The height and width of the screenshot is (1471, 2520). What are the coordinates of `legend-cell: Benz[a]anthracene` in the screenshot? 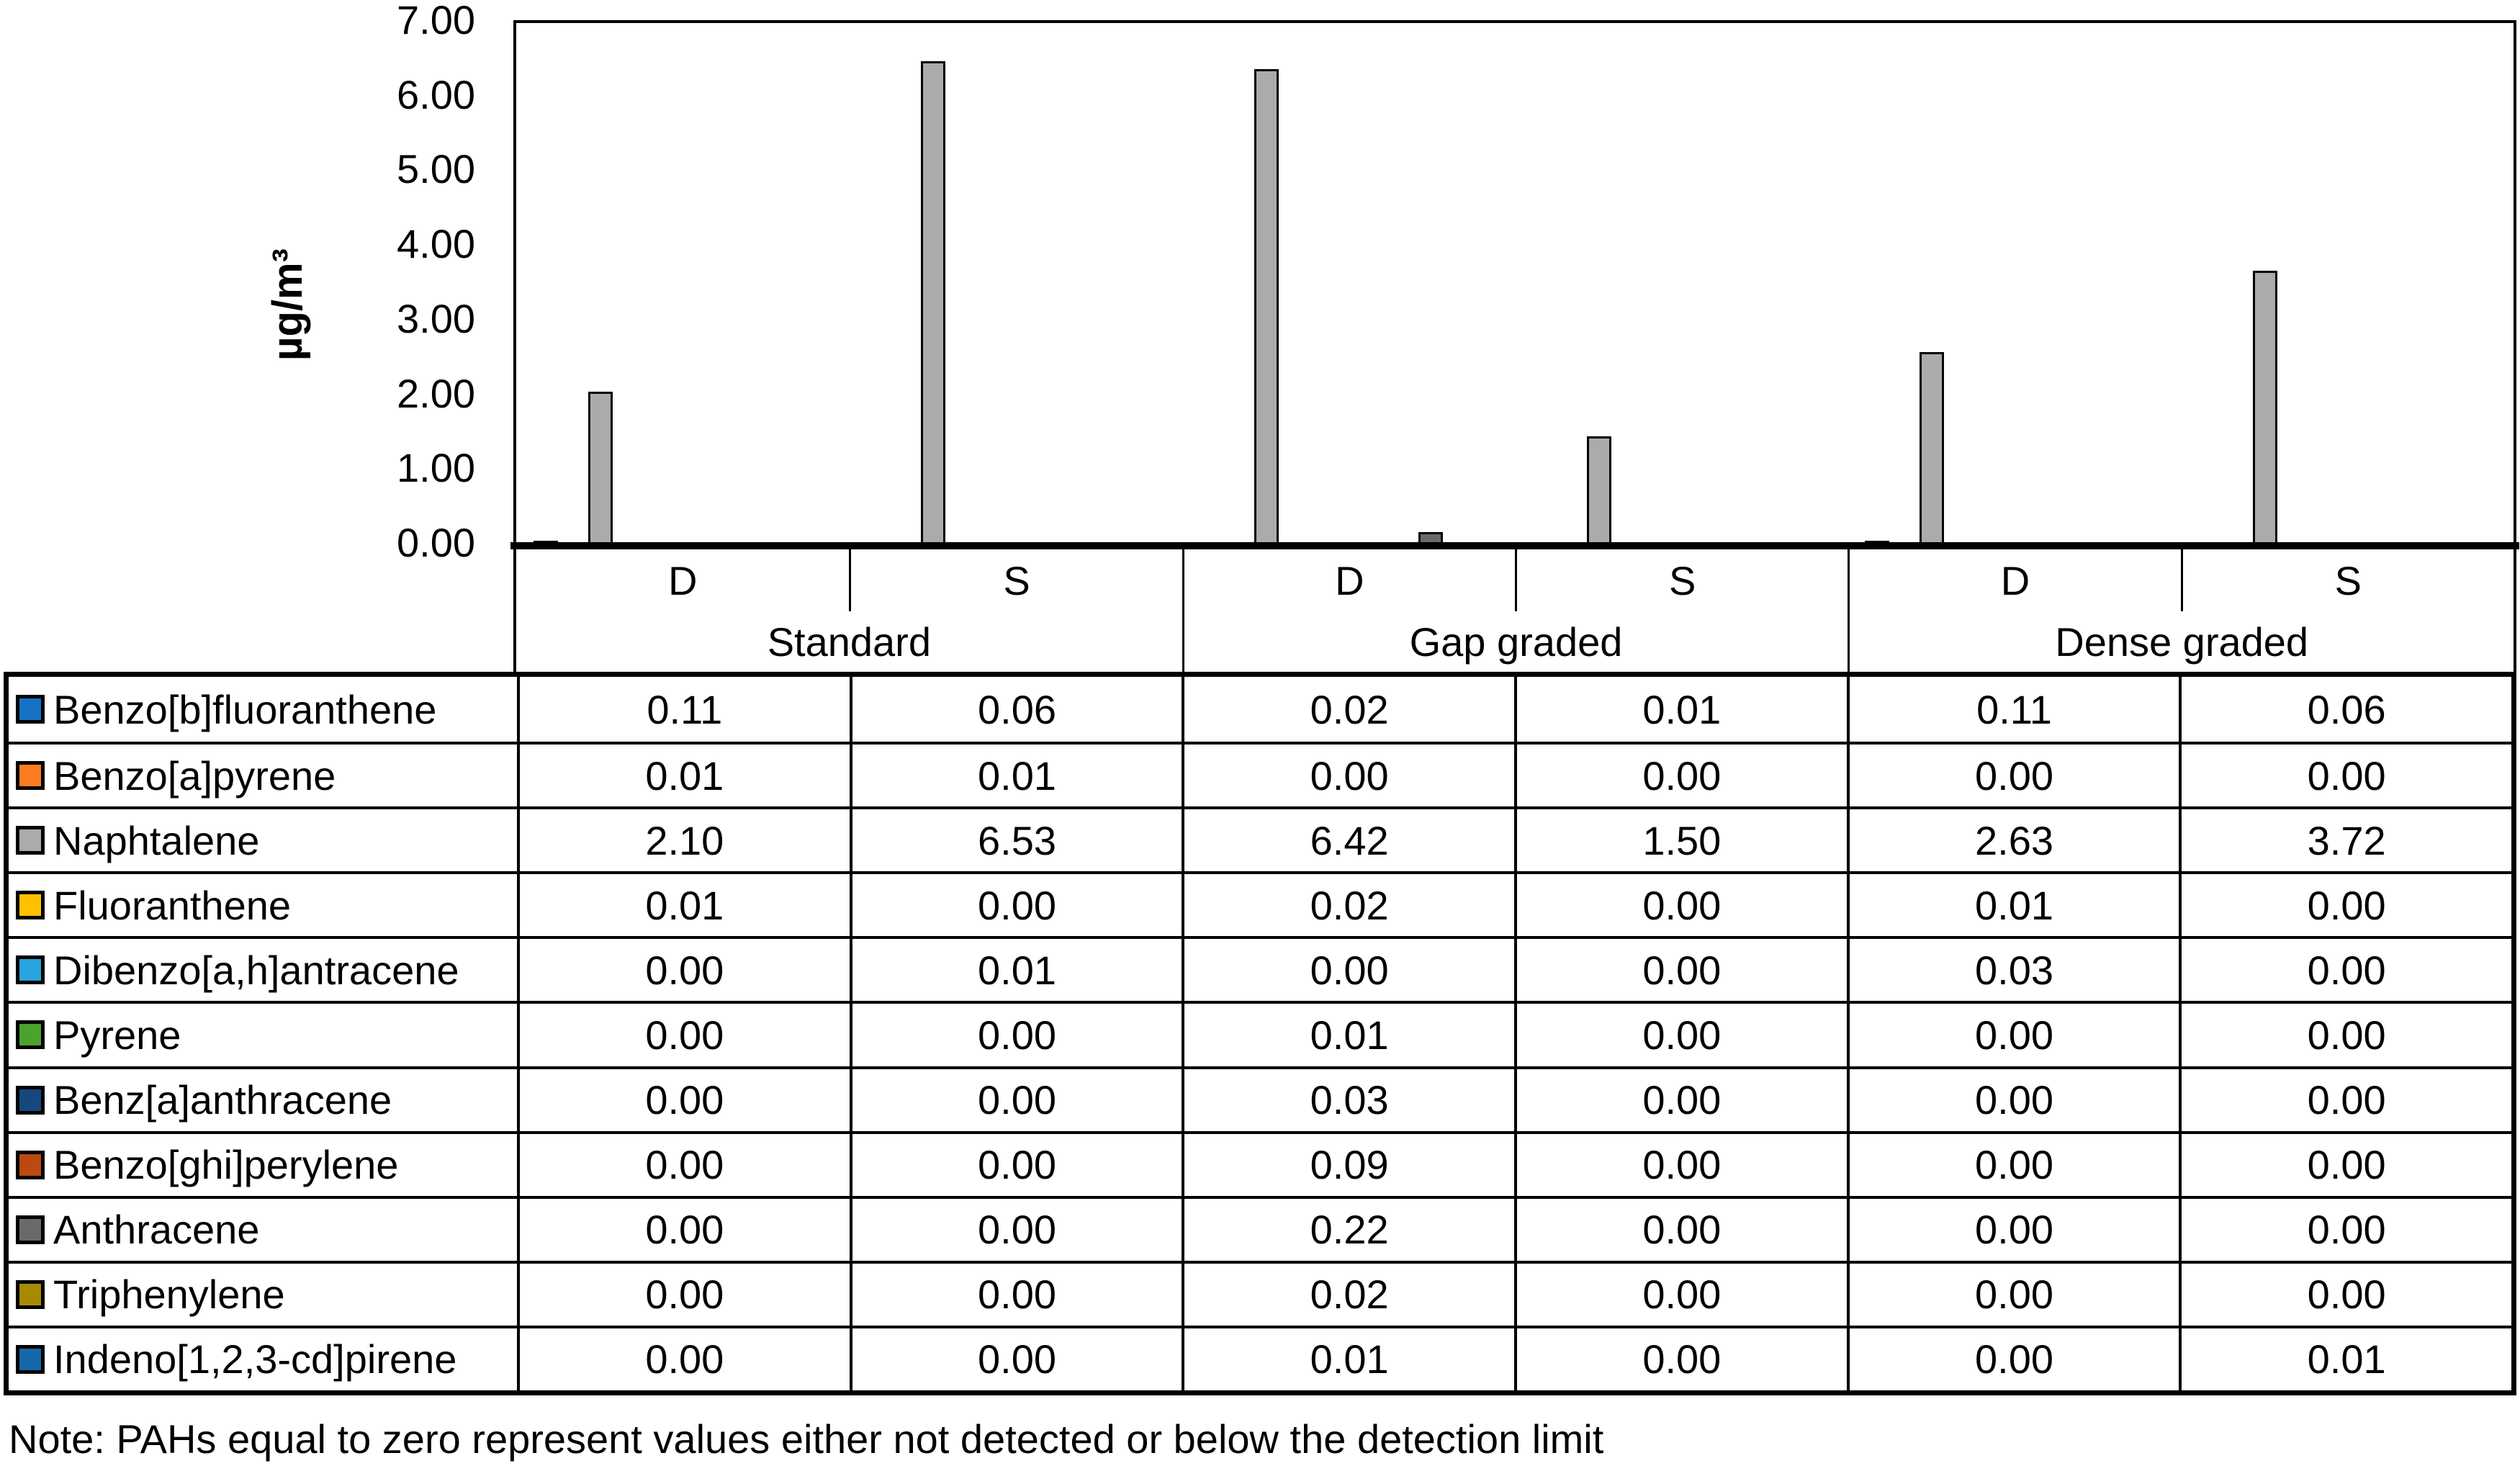 It's located at (263, 1098).